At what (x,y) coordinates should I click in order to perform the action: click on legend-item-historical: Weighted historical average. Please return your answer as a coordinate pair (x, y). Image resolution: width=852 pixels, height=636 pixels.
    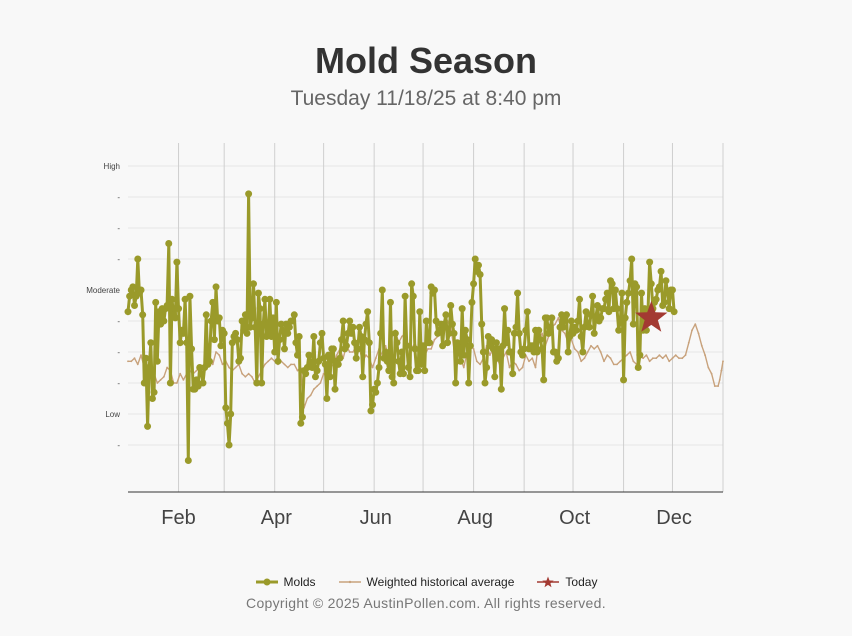
    Looking at the image, I should click on (426, 582).